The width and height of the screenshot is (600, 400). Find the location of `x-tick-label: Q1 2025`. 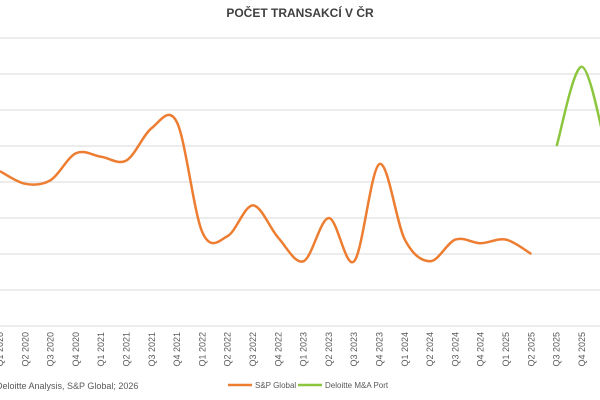

x-tick-label: Q1 2025 is located at coordinates (506, 349).